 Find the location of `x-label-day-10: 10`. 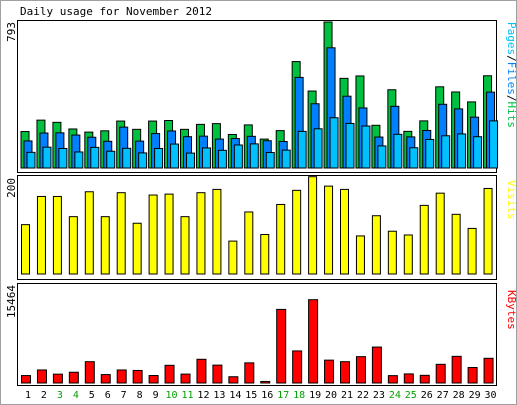

x-label-day-10: 10 is located at coordinates (172, 395).